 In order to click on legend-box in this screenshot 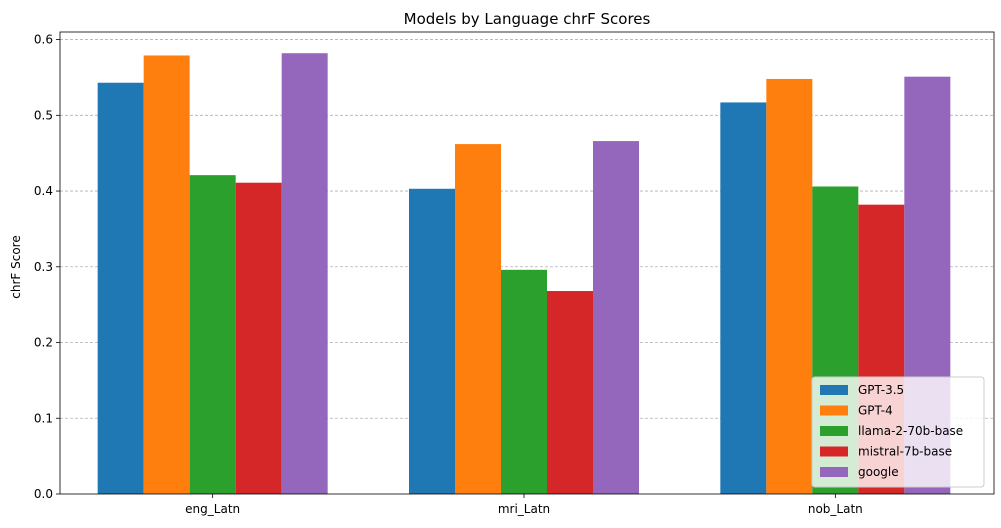, I will do `click(898, 432)`.